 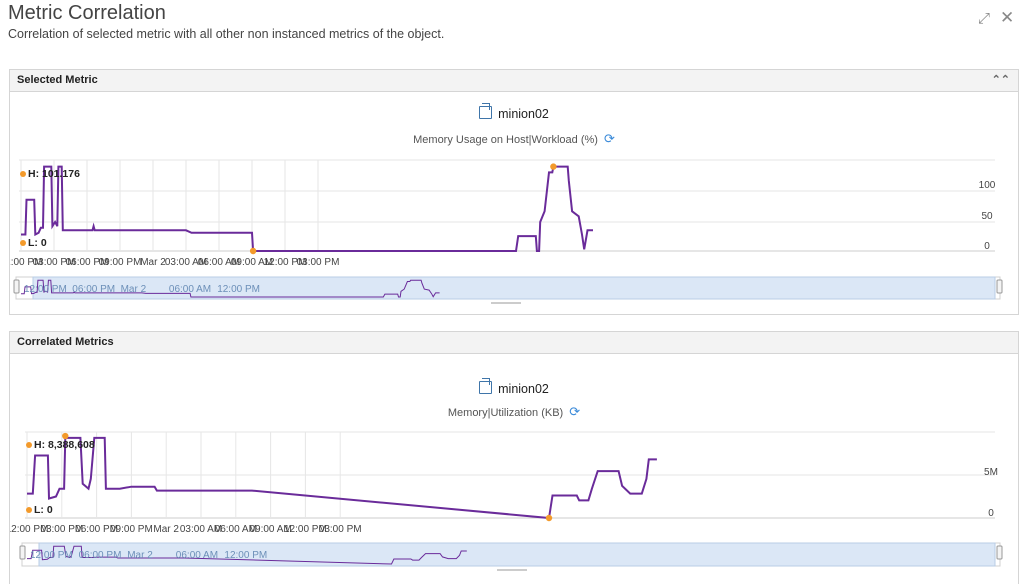 What do you see at coordinates (54, 174) in the screenshot?
I see `high-label: H: 101.176` at bounding box center [54, 174].